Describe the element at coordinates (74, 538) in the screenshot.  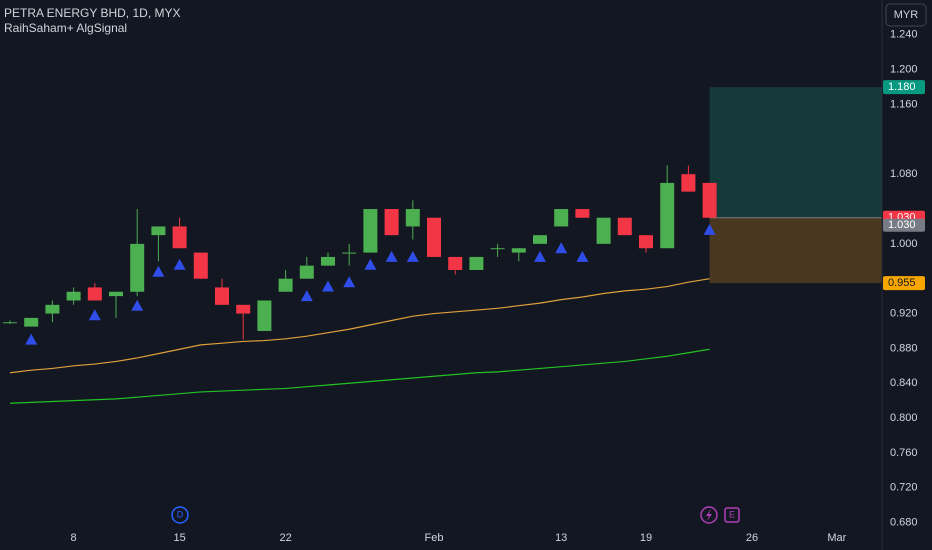
I see `x-tick-label: 8` at that location.